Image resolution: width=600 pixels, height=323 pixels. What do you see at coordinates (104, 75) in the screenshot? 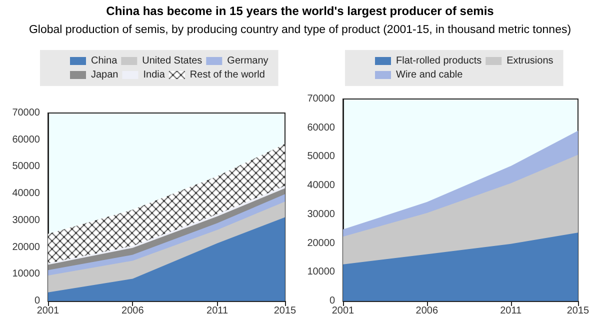
I see `legend-label: Japan` at bounding box center [104, 75].